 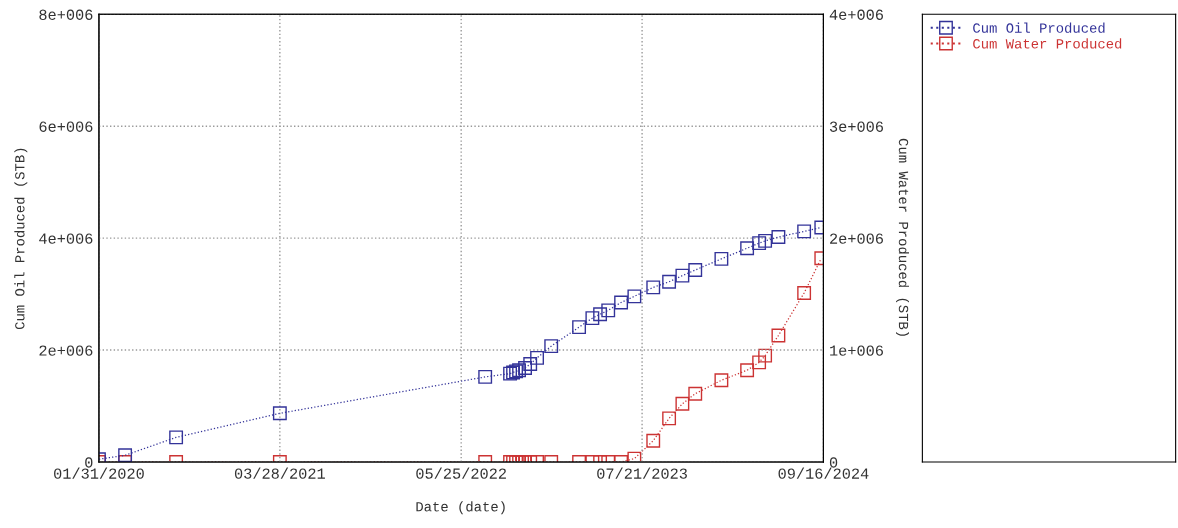 What do you see at coordinates (1039, 27) in the screenshot?
I see `legend-label: Cum Oil Produced` at bounding box center [1039, 27].